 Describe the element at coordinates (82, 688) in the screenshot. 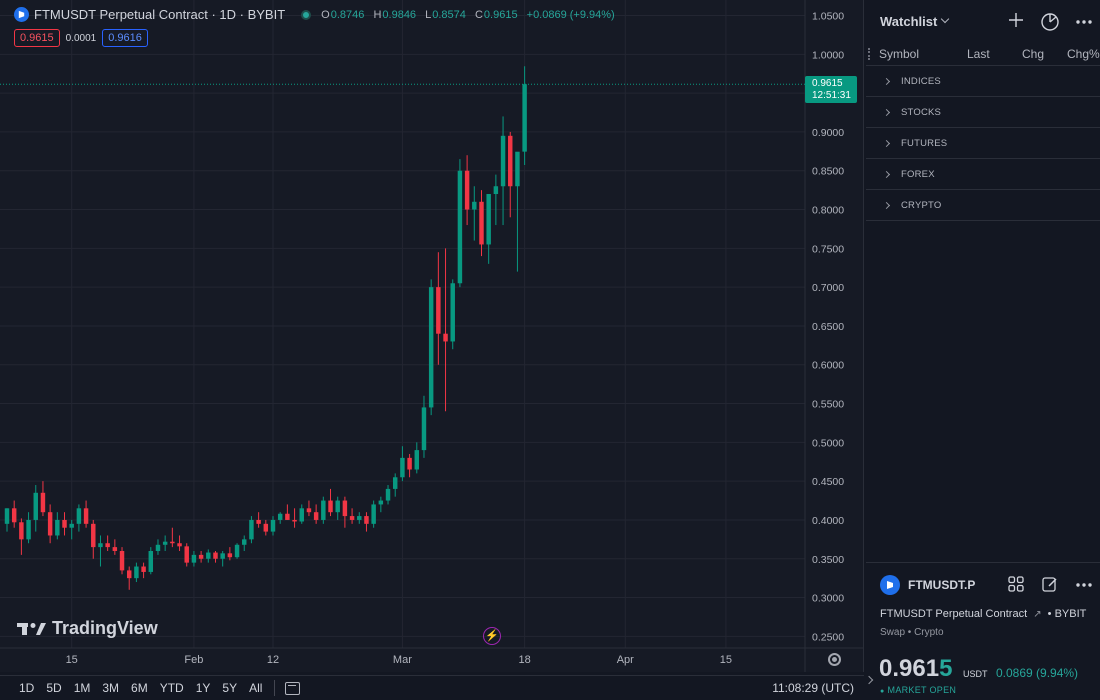

I see `range-1m: 1M` at that location.